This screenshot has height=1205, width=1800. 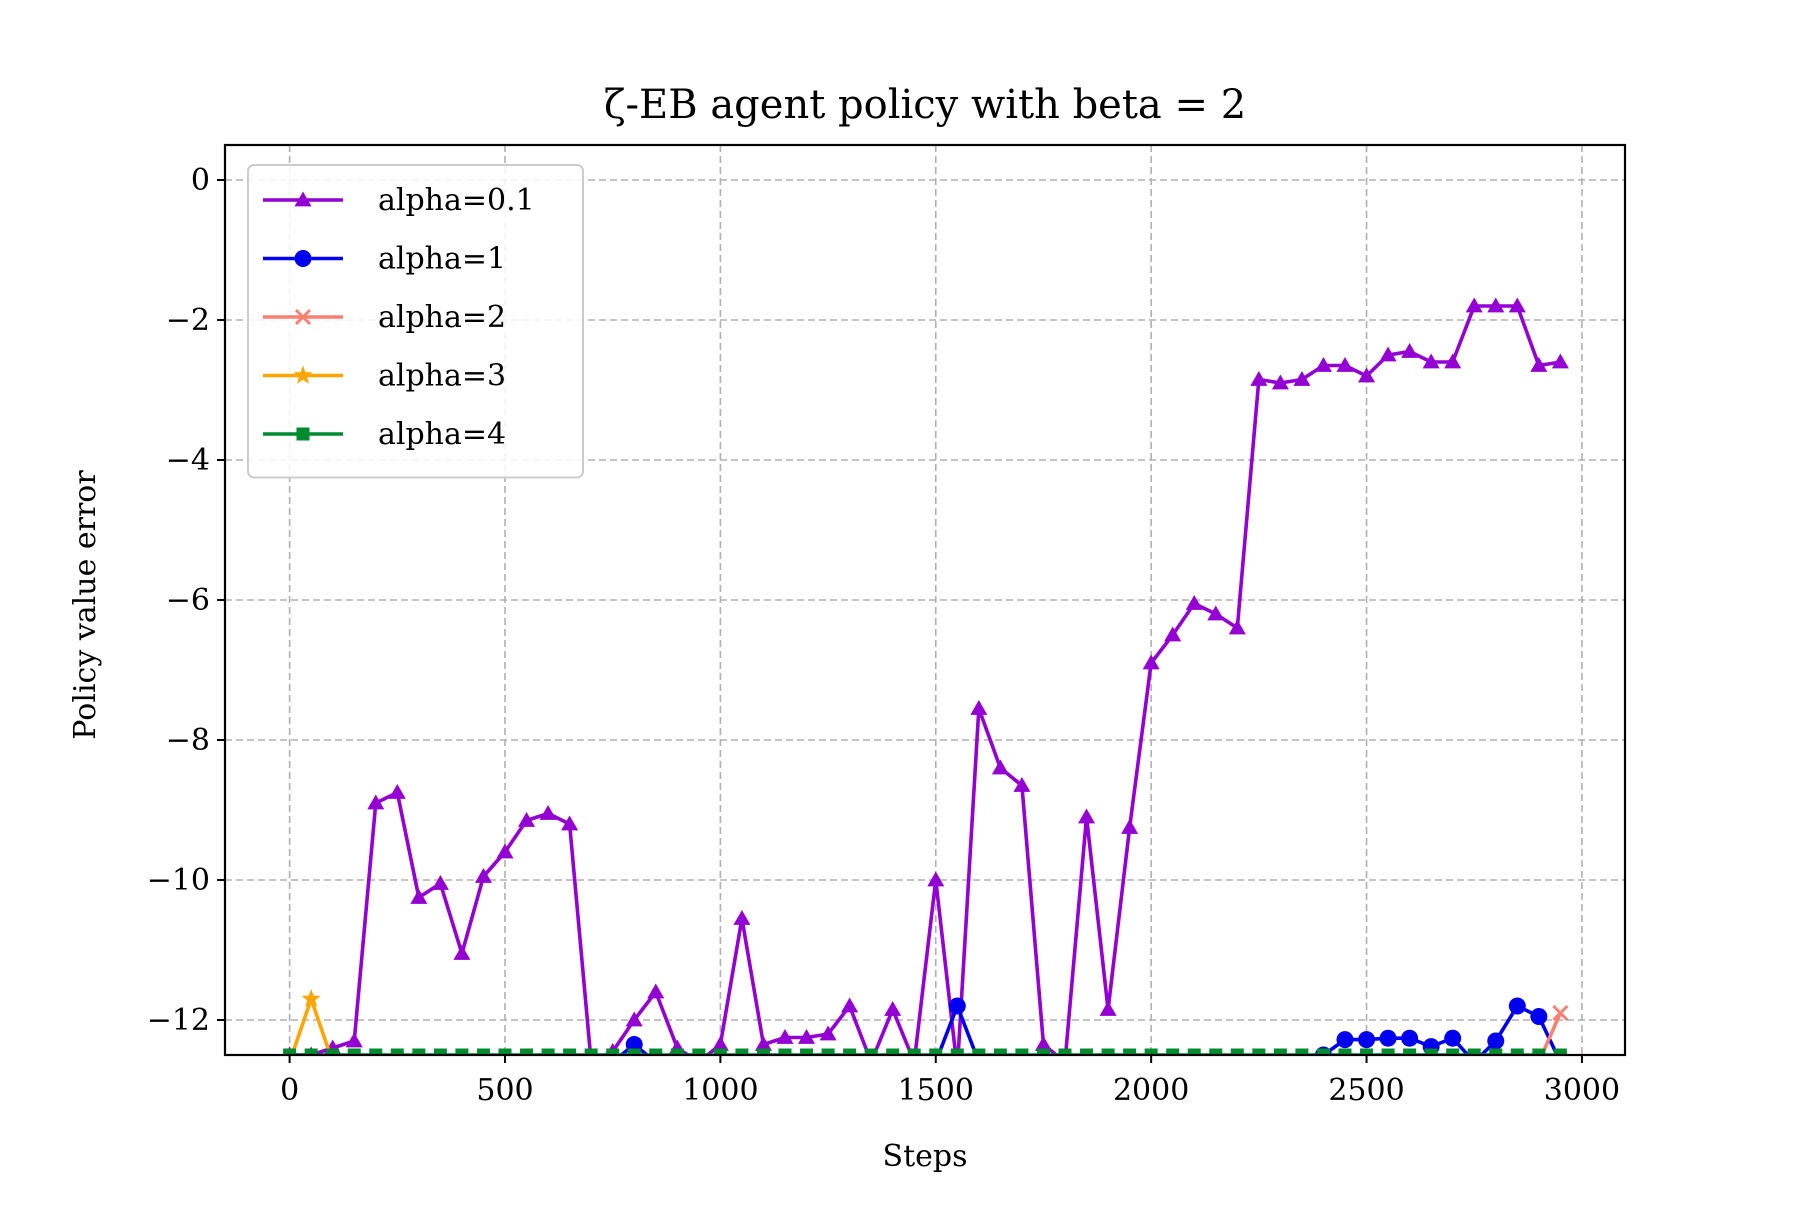 I want to click on x-tick-label: 1000, so click(x=720, y=1090).